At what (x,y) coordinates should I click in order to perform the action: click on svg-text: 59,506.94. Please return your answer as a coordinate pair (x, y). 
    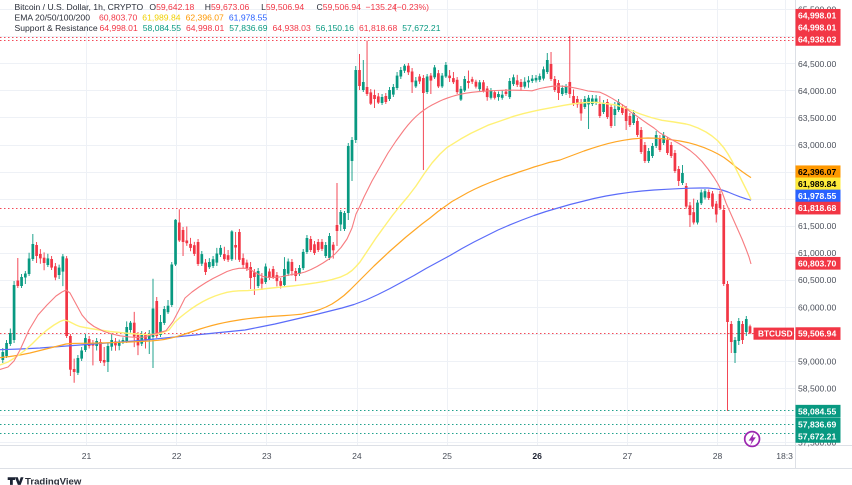
    Looking at the image, I should click on (817, 334).